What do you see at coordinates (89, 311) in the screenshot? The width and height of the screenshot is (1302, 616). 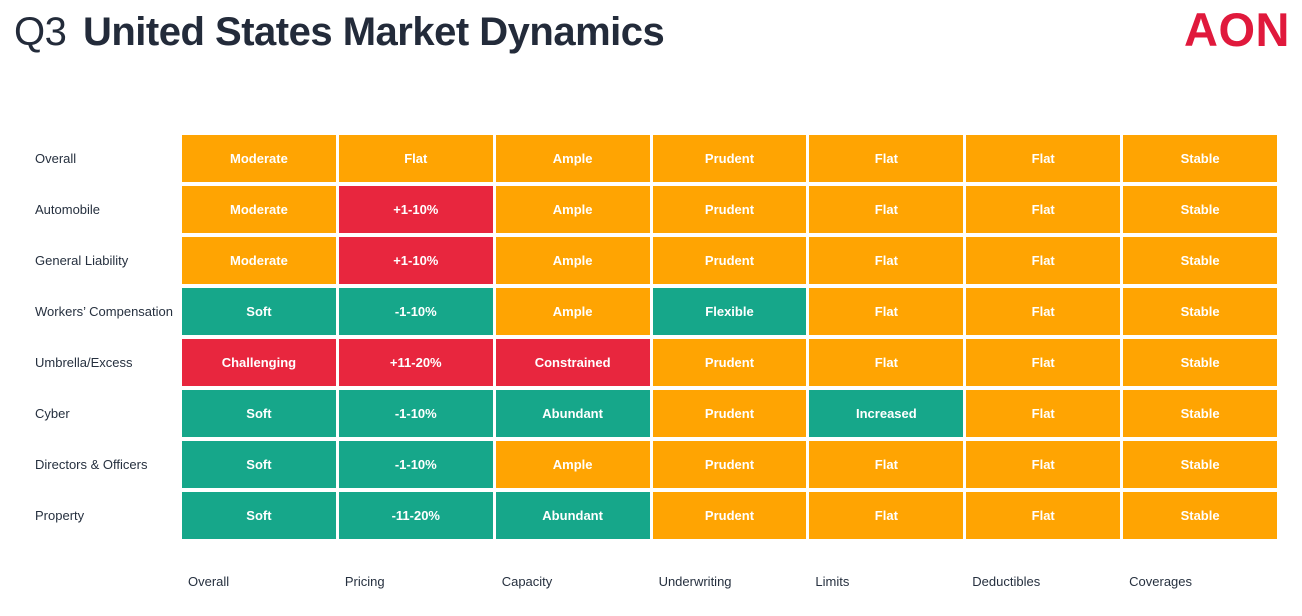 I see `row-label: Workers’ Compensation` at bounding box center [89, 311].